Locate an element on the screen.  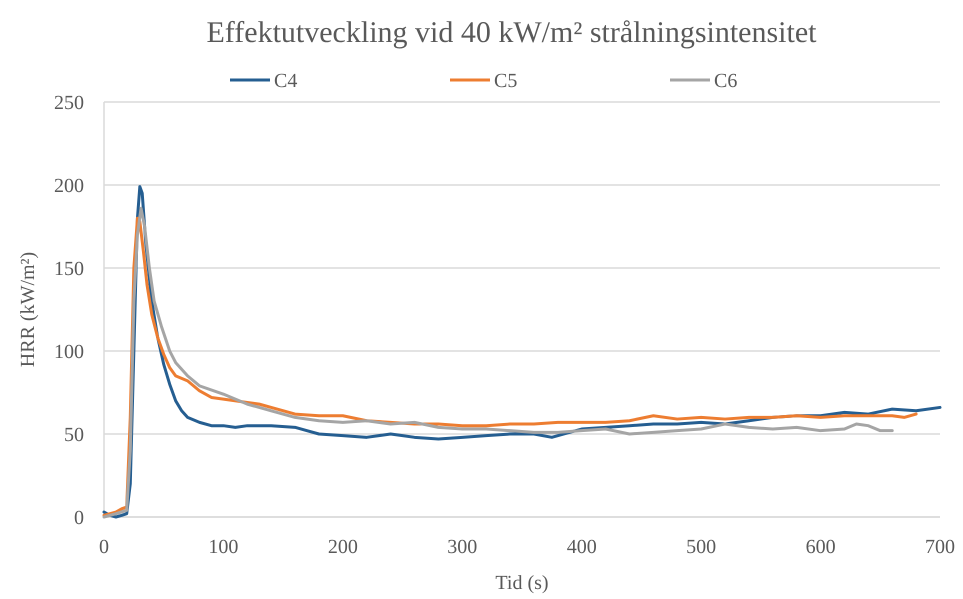
x-tick-label: 400 is located at coordinates (581, 547).